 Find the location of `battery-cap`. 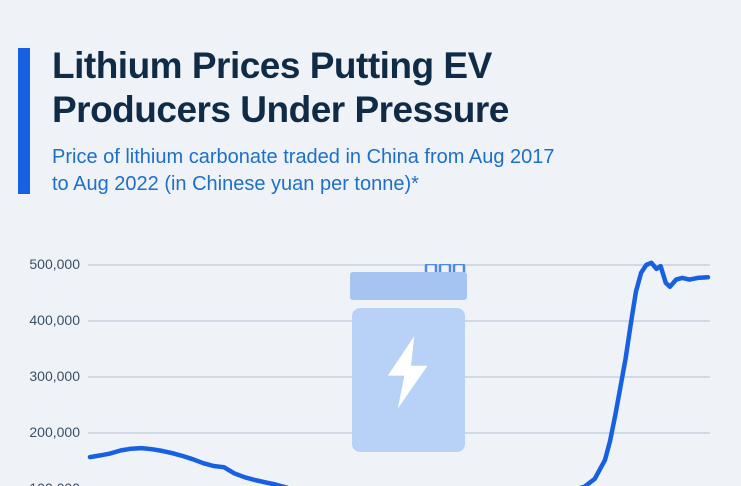

battery-cap is located at coordinates (408, 286).